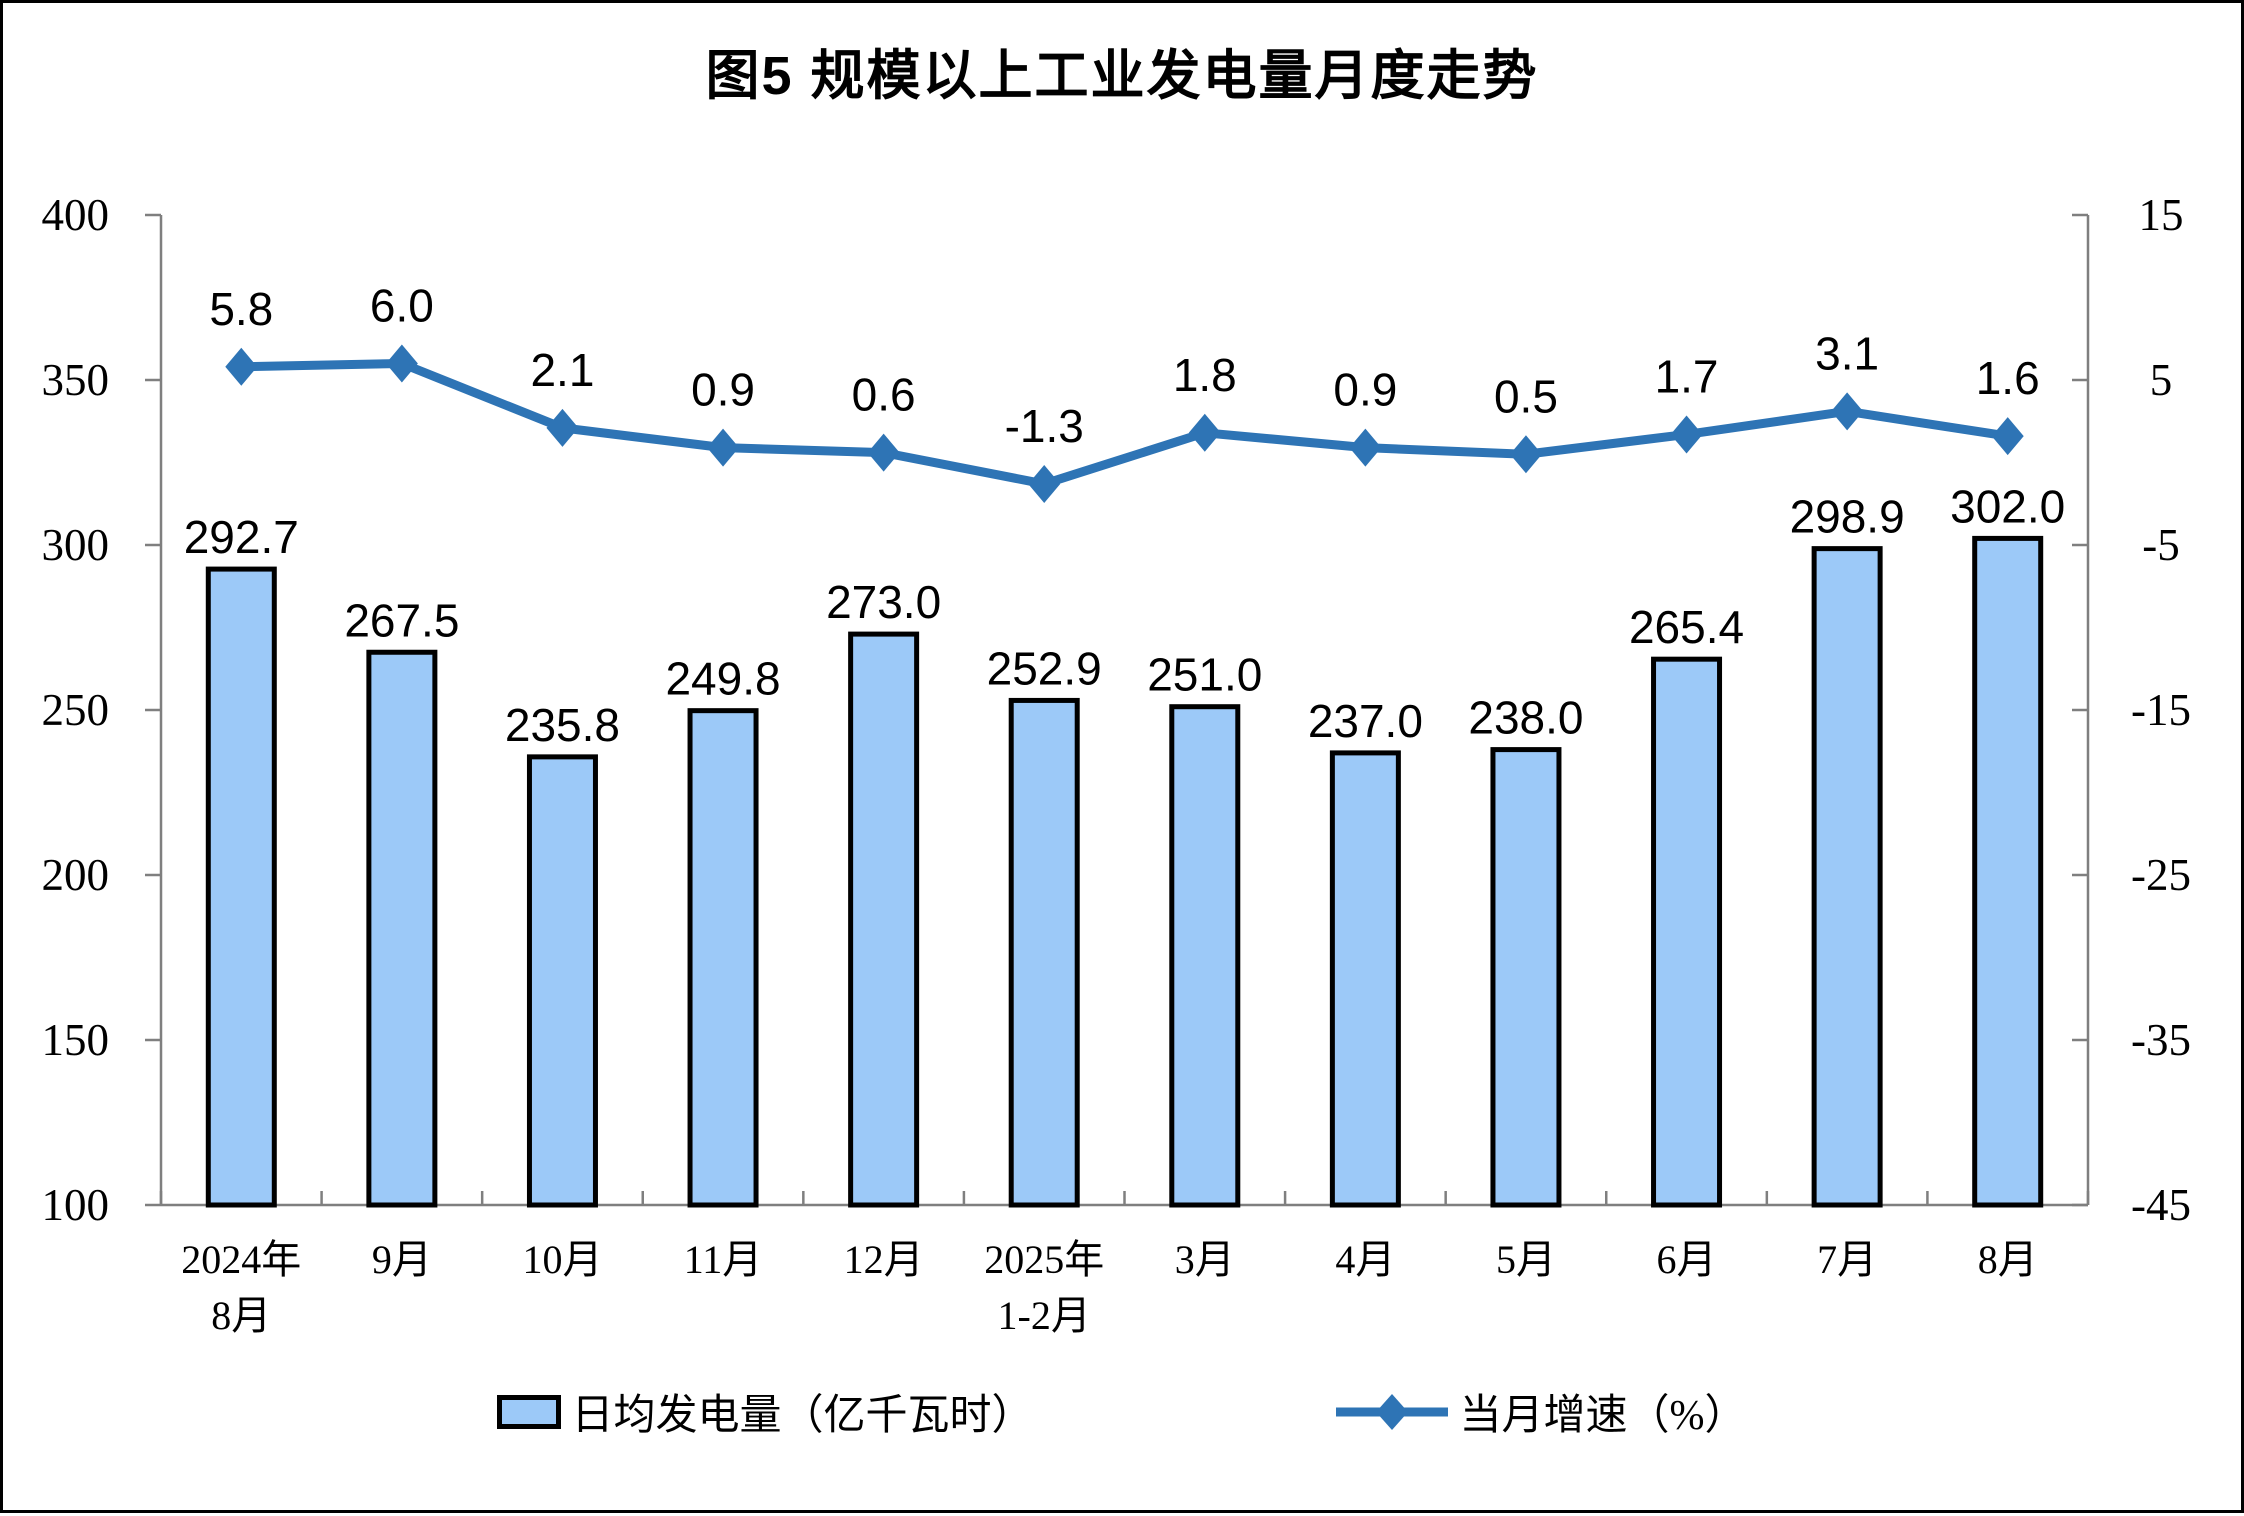  Describe the element at coordinates (1525, 718) in the screenshot. I see `bar-value-label: 238.0` at that location.